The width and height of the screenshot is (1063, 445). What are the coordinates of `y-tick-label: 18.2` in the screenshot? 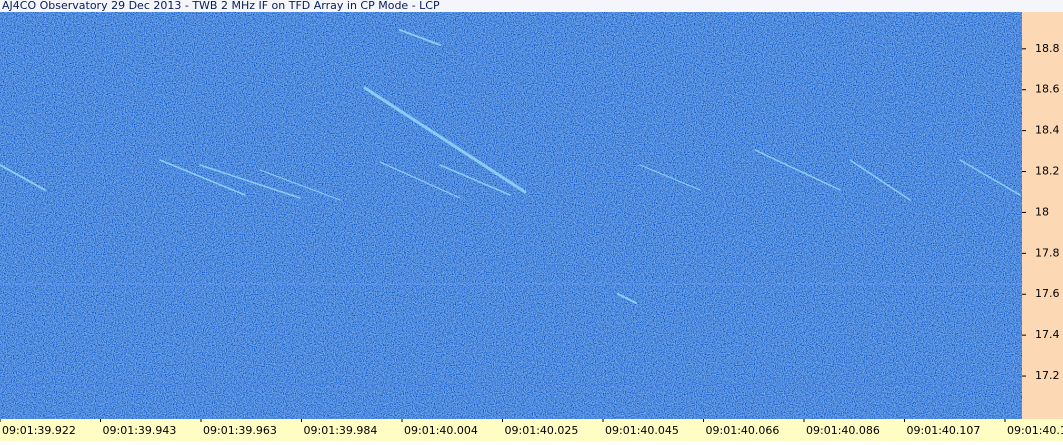 It's located at (1047, 171).